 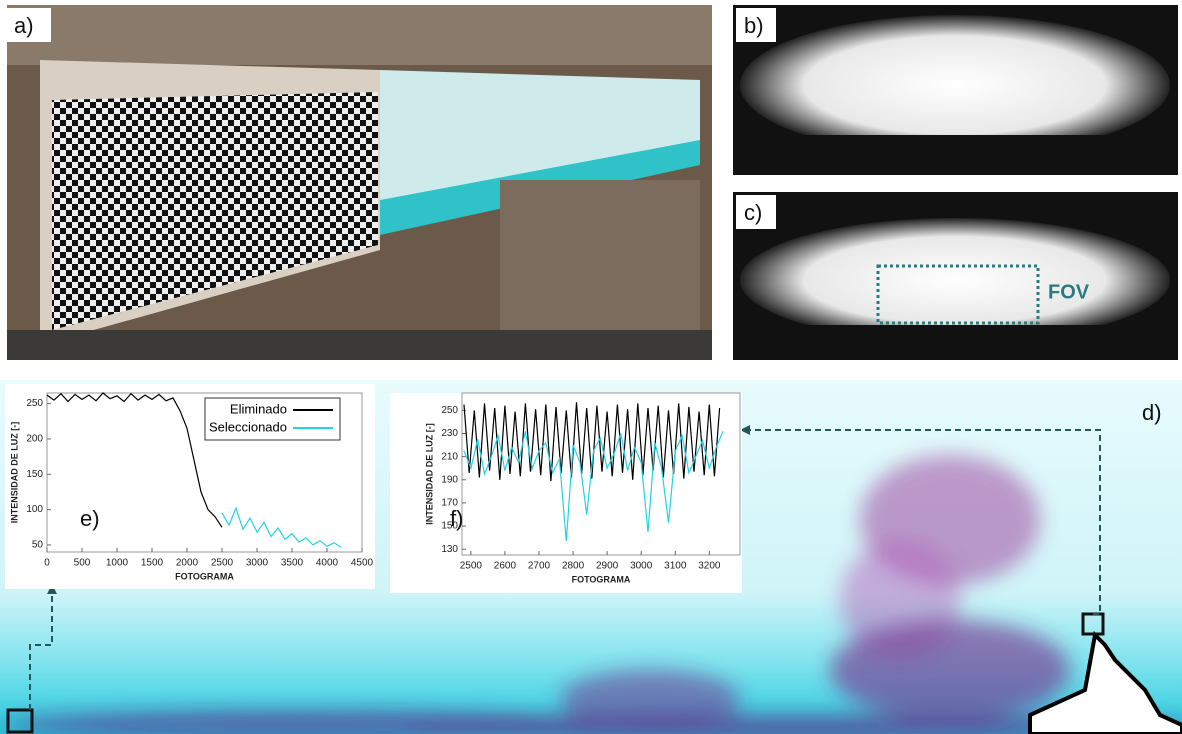 I want to click on chart-f-bg, so click(x=566, y=493).